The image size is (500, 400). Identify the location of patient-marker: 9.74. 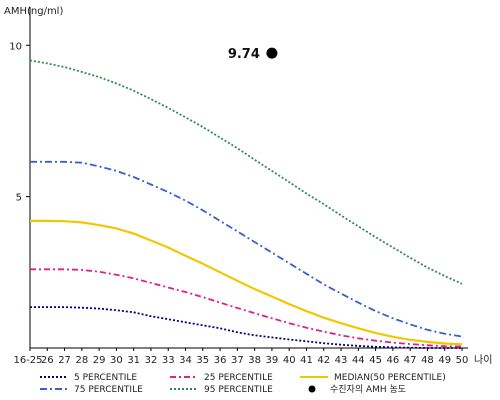
(253, 54).